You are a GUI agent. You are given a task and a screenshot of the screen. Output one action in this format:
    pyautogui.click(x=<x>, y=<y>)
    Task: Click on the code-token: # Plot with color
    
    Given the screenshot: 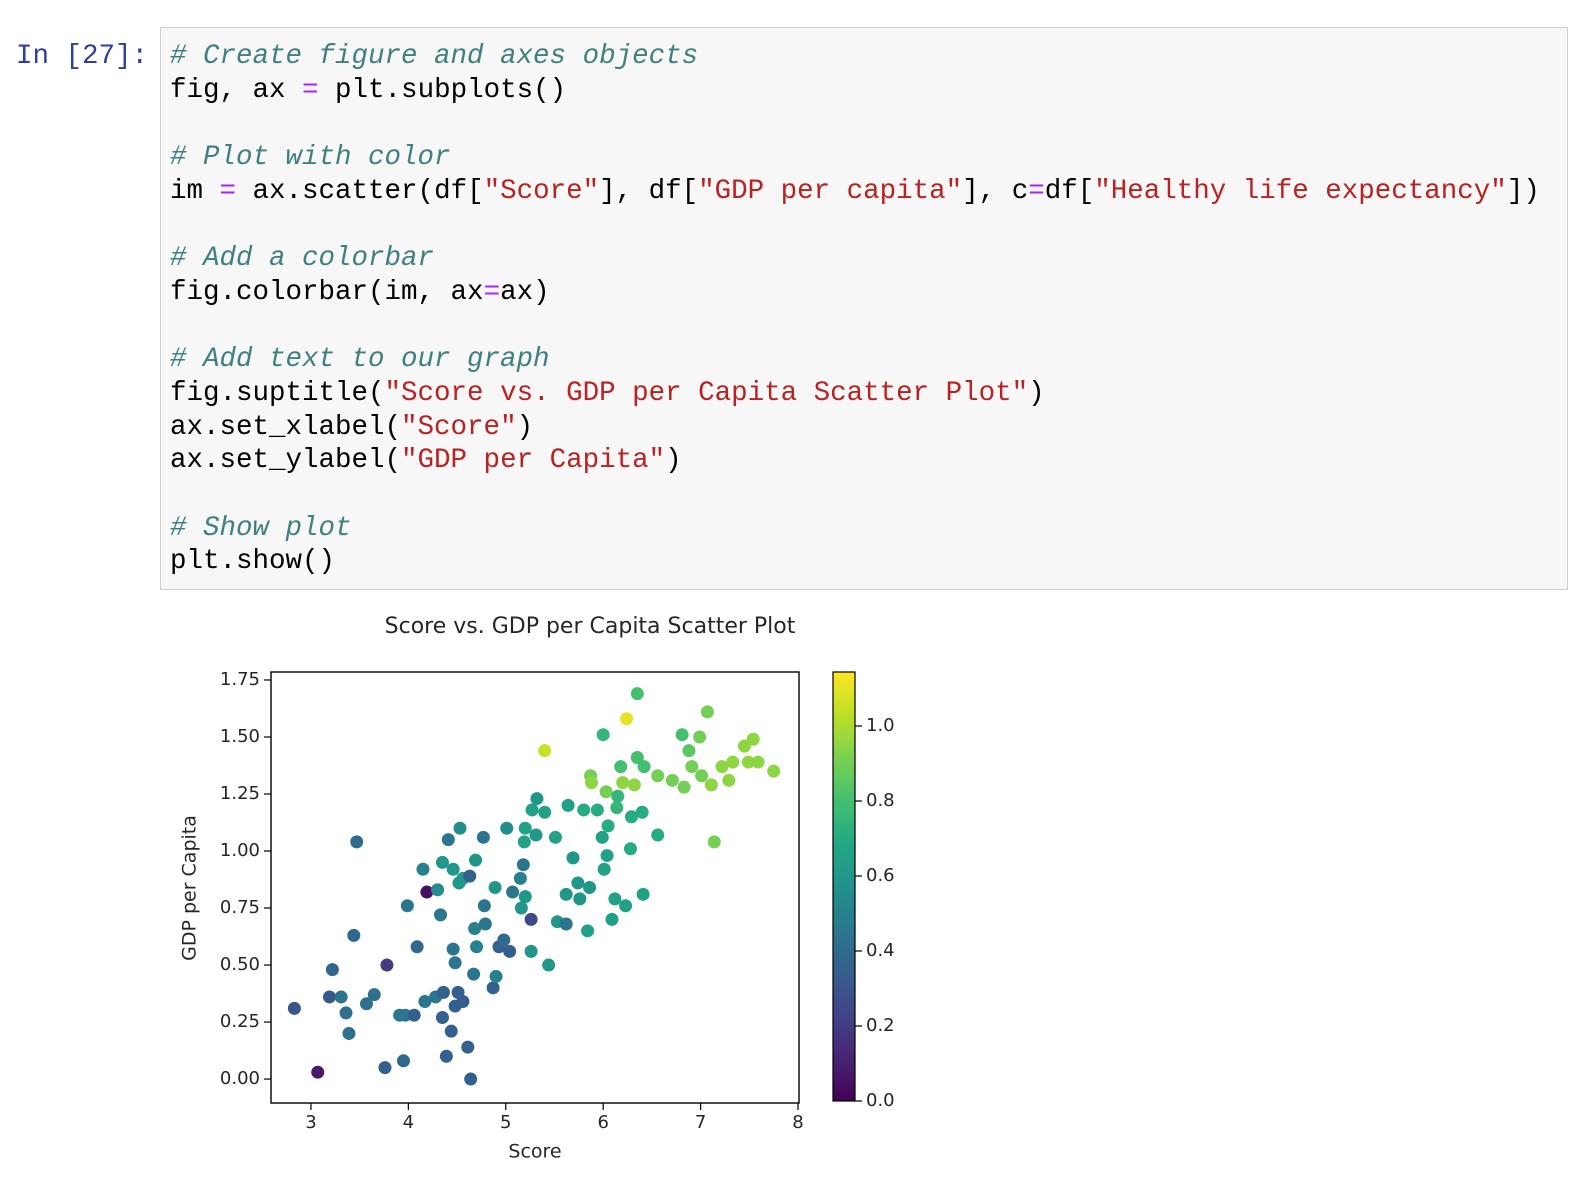 What is the action you would take?
    pyautogui.click(x=310, y=158)
    